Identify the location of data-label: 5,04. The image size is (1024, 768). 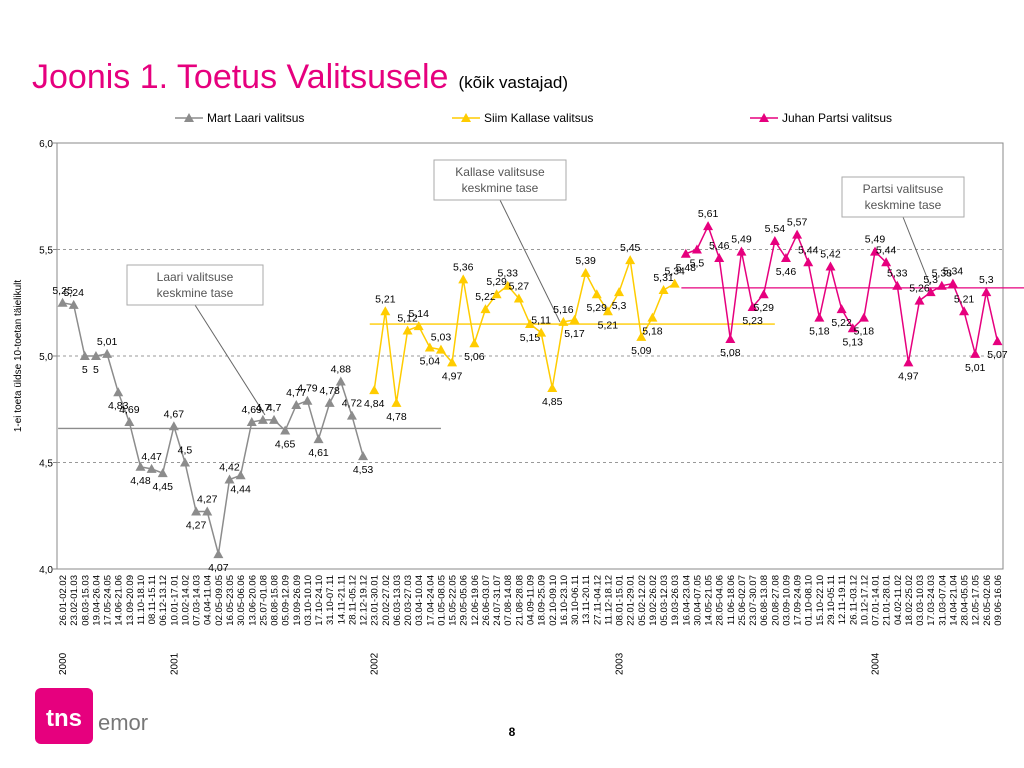
(430, 361).